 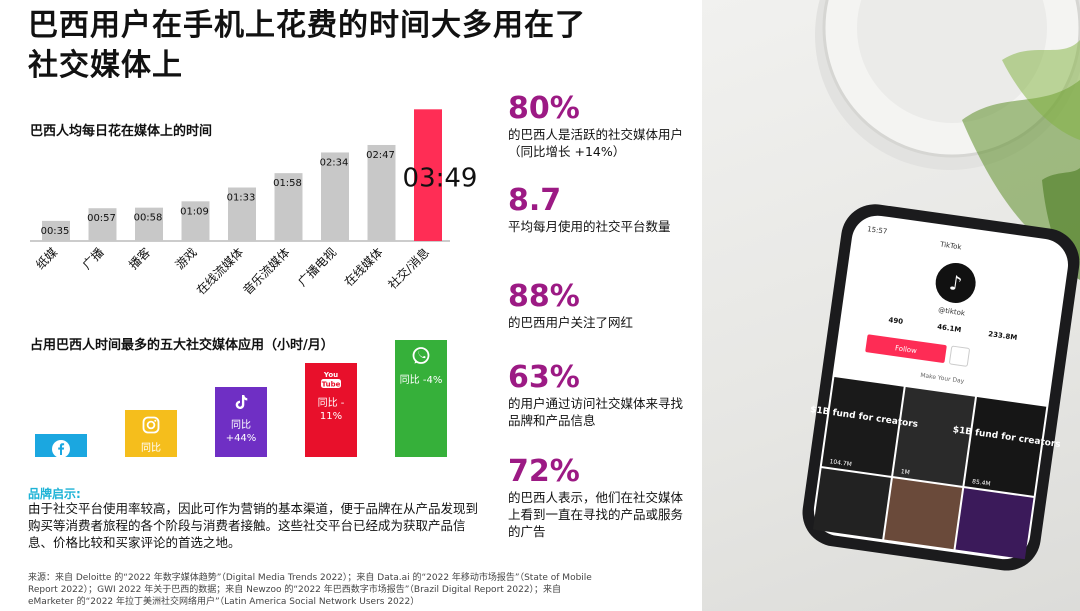 What do you see at coordinates (307, 45) in the screenshot?
I see `page-title: 巴西用户在手机上花费的时间大多用在了社交媒体上` at bounding box center [307, 45].